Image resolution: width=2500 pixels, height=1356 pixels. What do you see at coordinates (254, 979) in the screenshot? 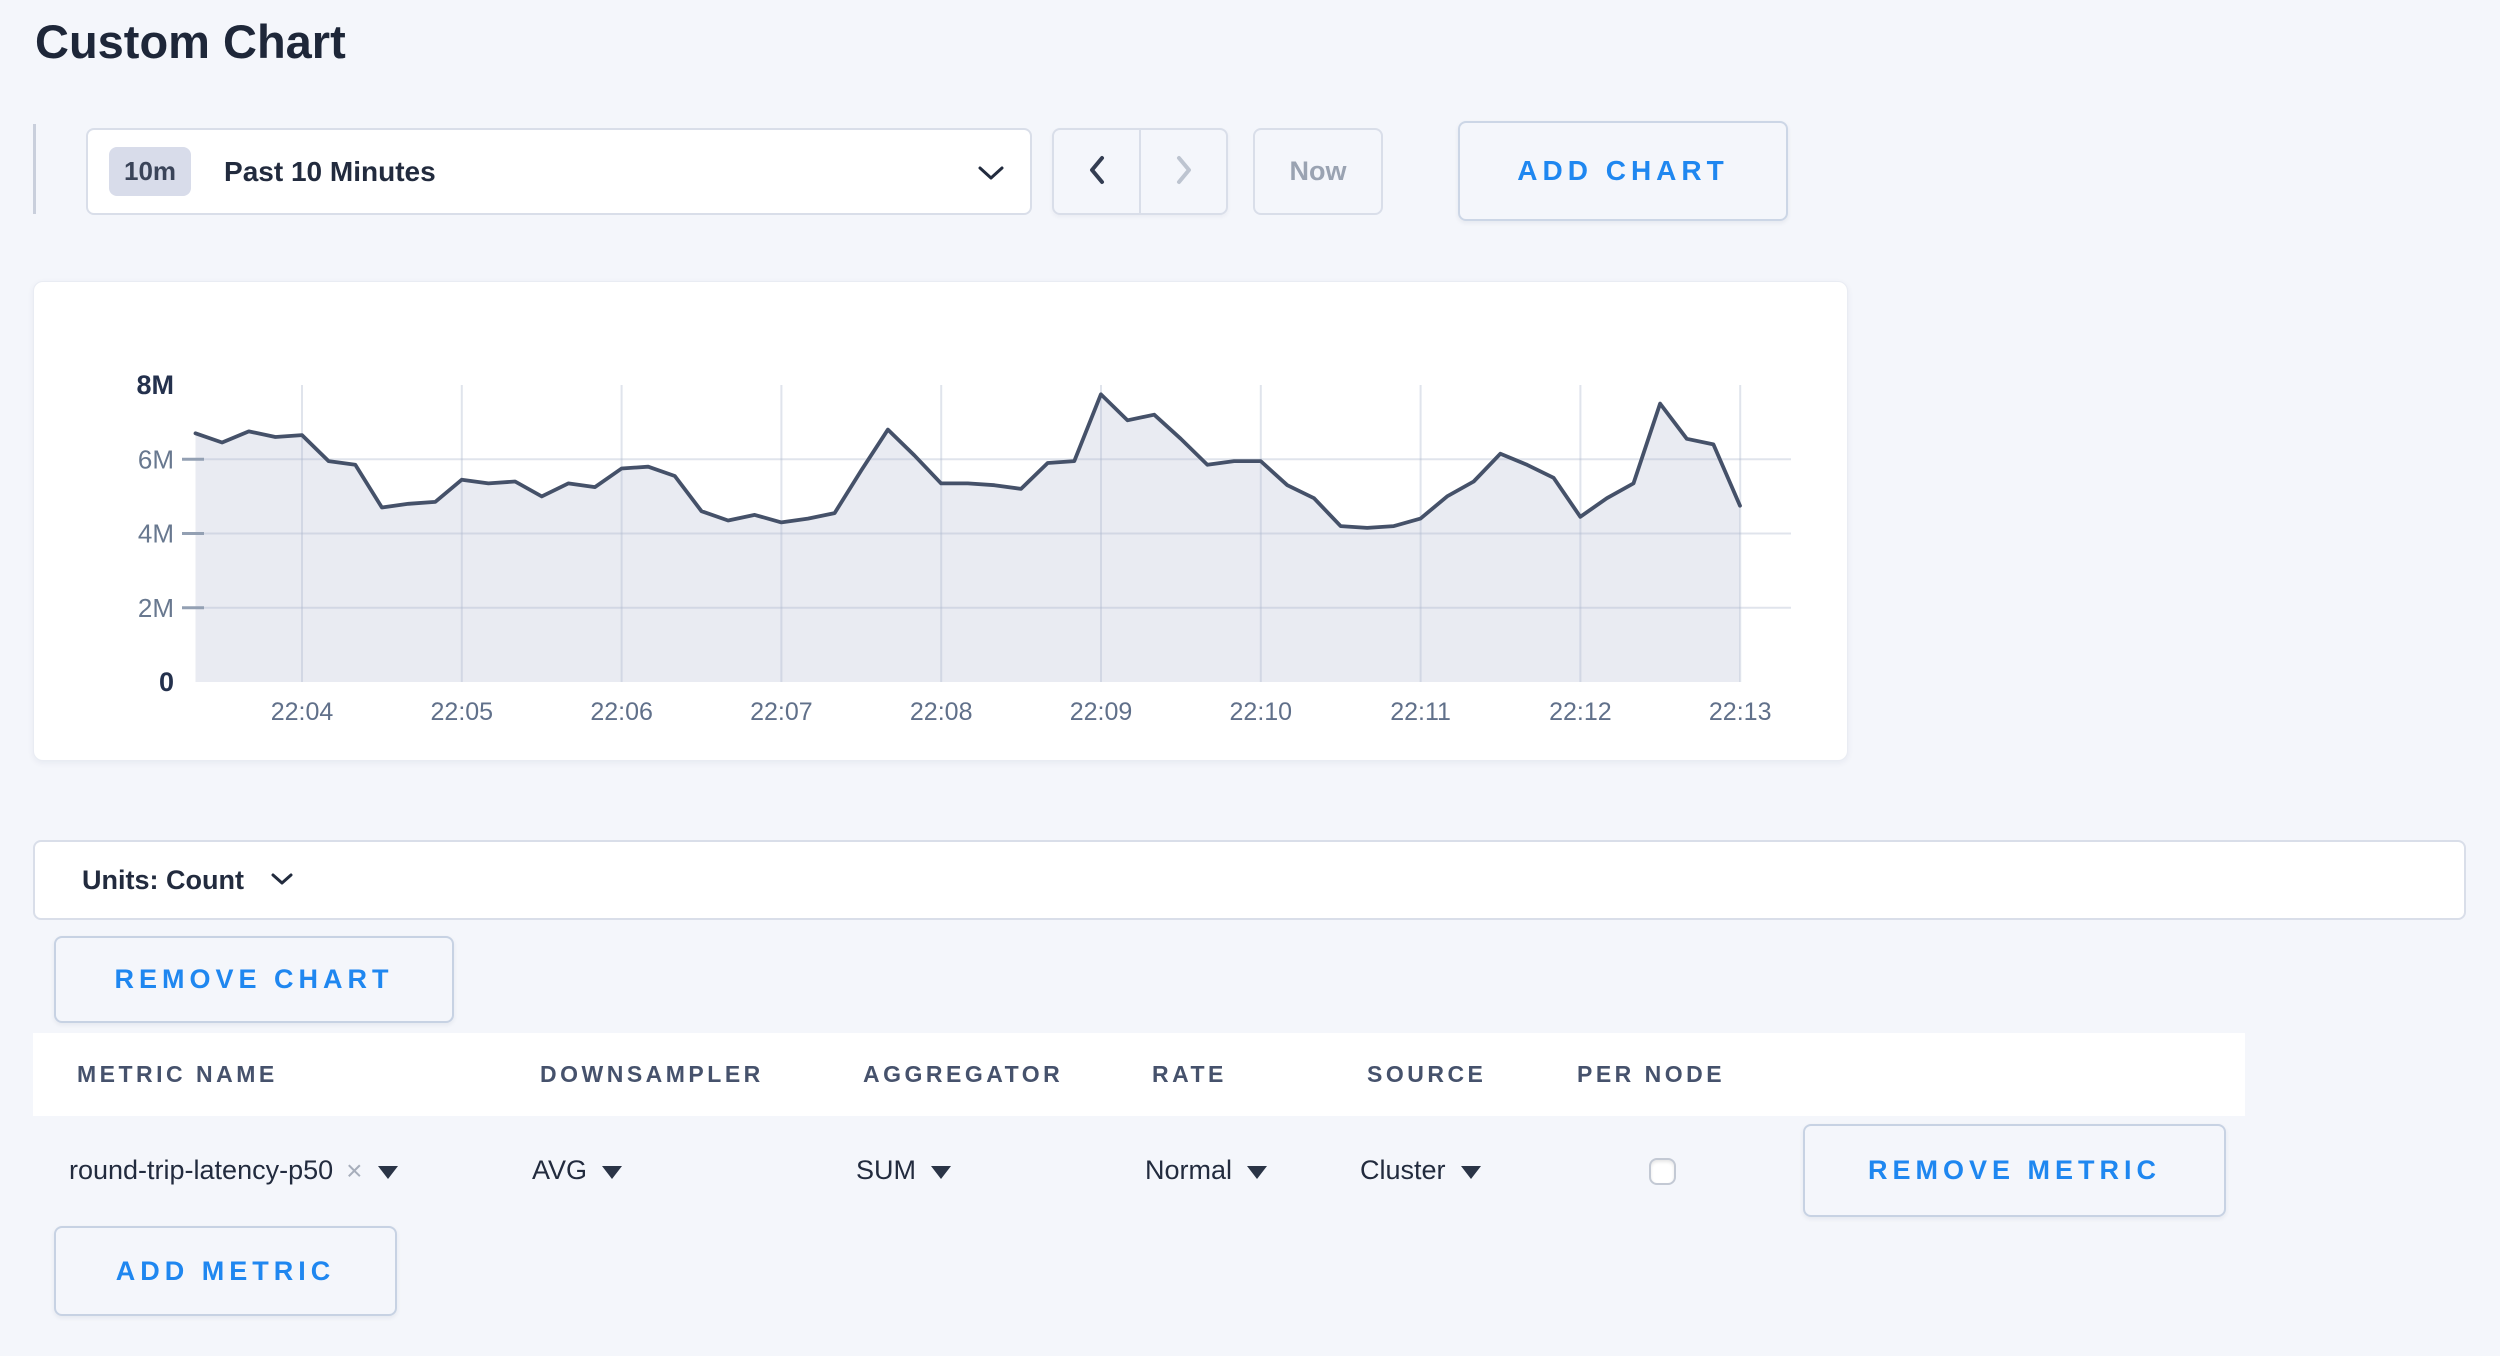
I see `remove-chart-button: REMOVE CHART` at bounding box center [254, 979].